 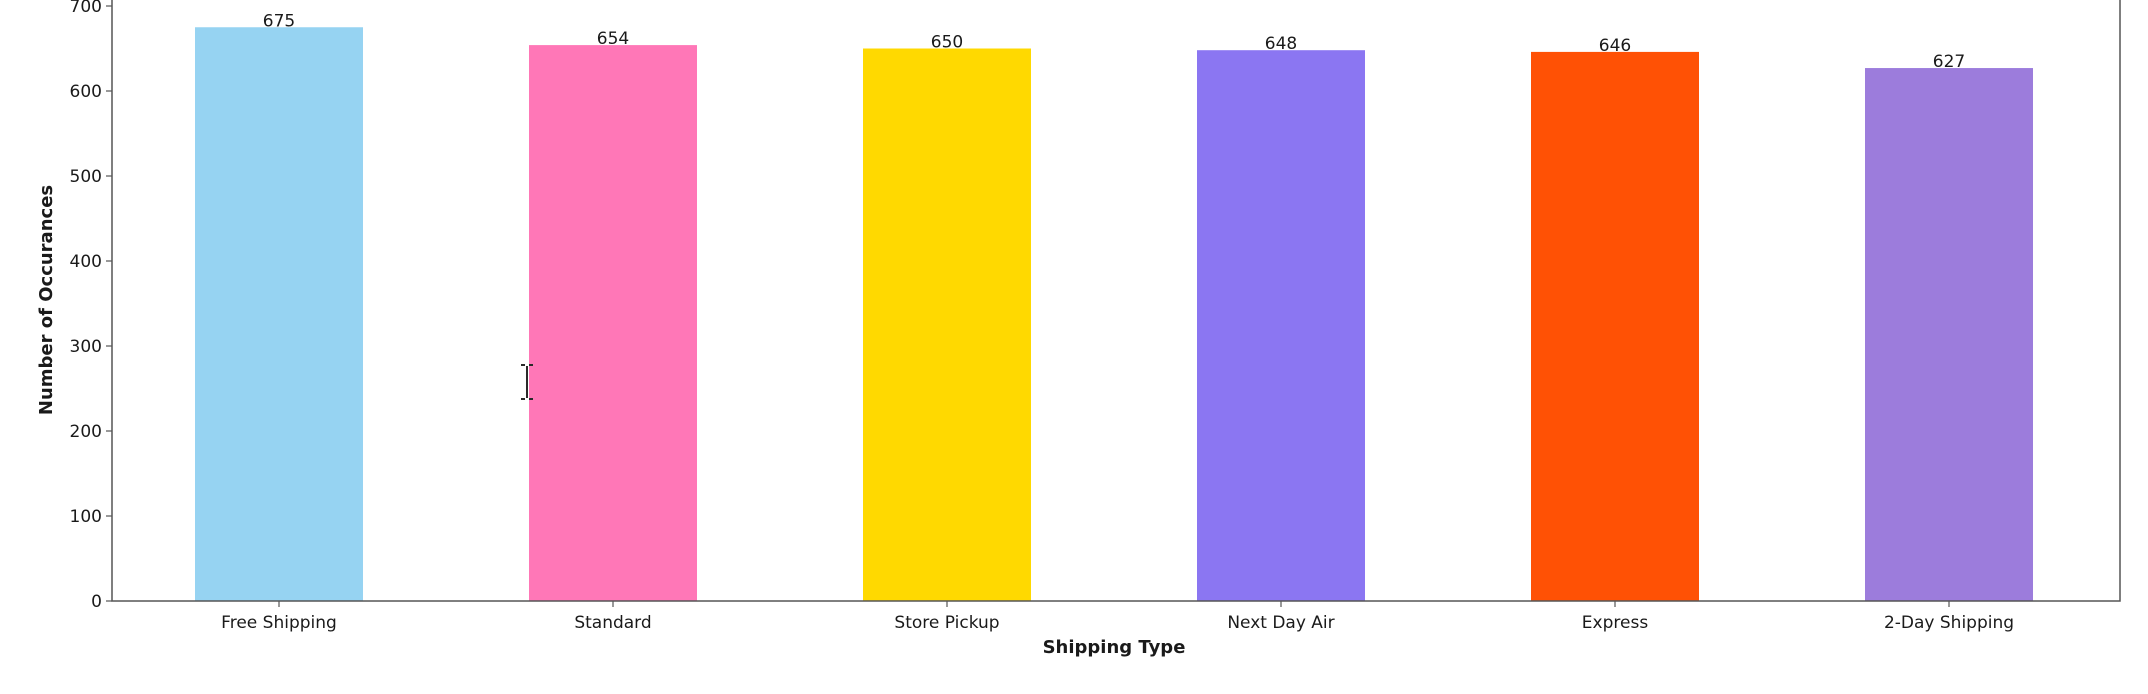 I want to click on y-tick-label-7: 700, so click(x=86, y=8).